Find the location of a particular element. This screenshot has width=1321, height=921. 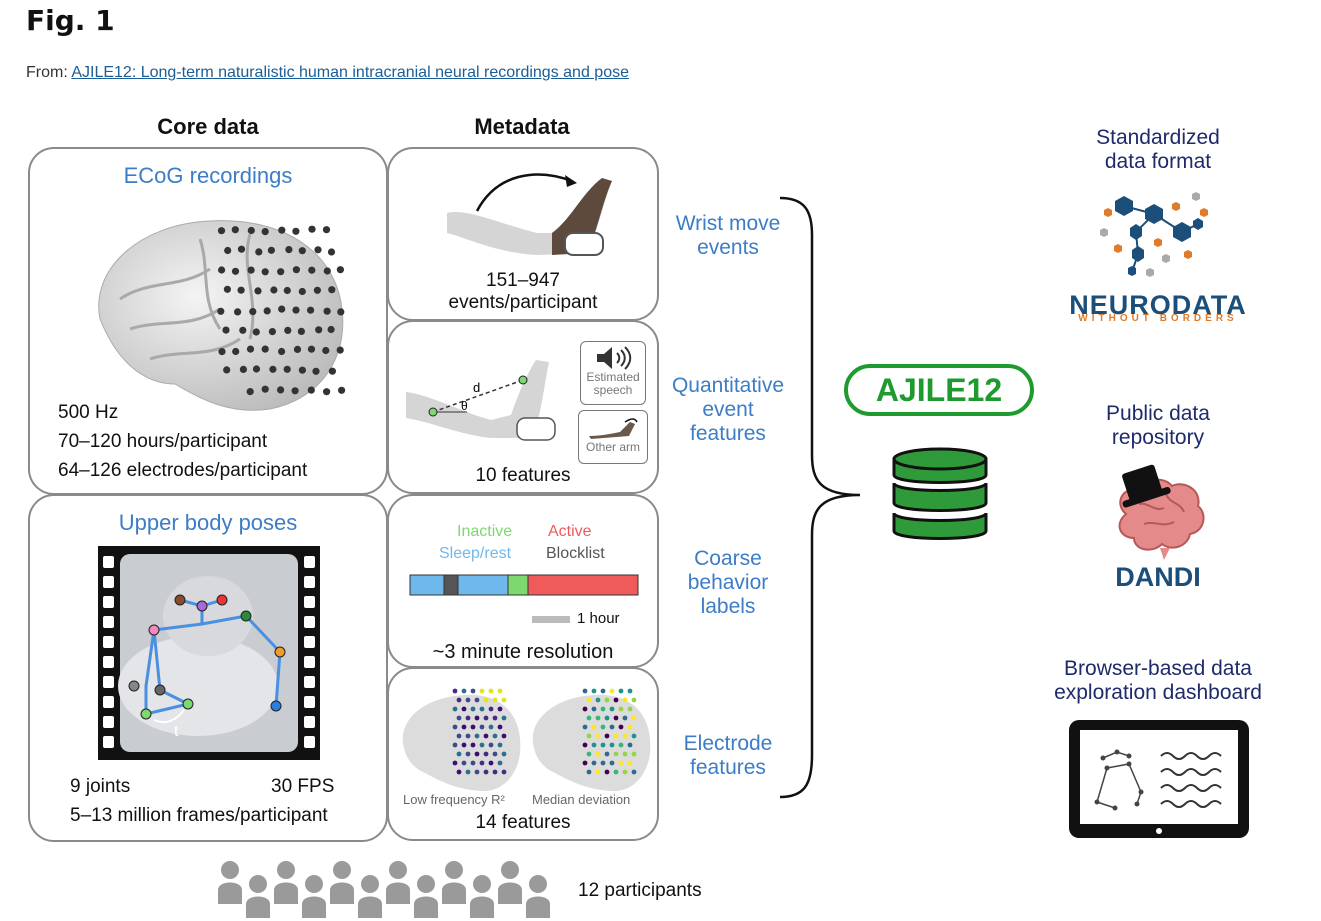

active-legend: Active is located at coordinates (570, 531).